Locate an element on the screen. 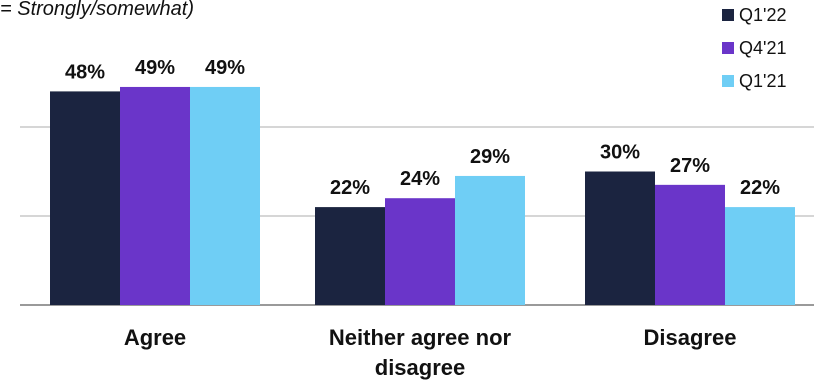 The image size is (814, 387). category-label-line: Neither agree nor is located at coordinates (420, 337).